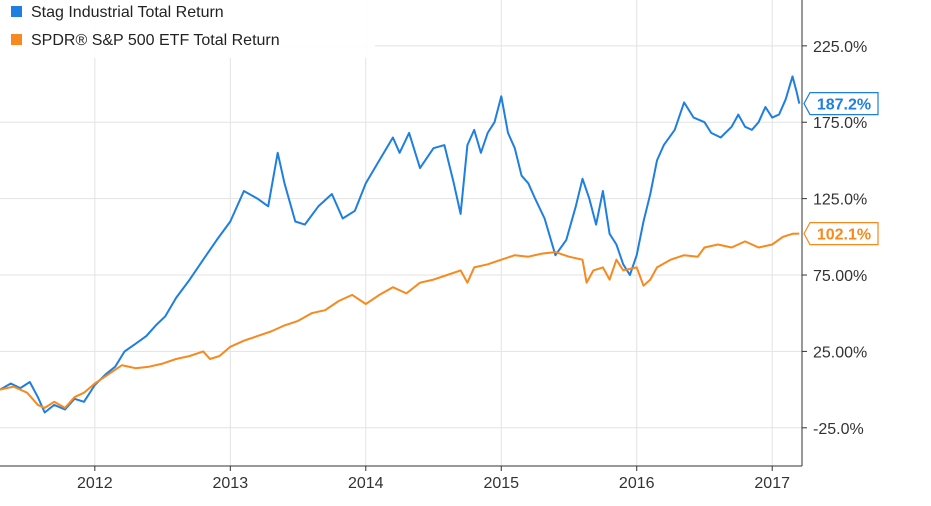 Image resolution: width=931 pixels, height=506 pixels. What do you see at coordinates (840, 276) in the screenshot?
I see `y-tick-label: 75.00%` at bounding box center [840, 276].